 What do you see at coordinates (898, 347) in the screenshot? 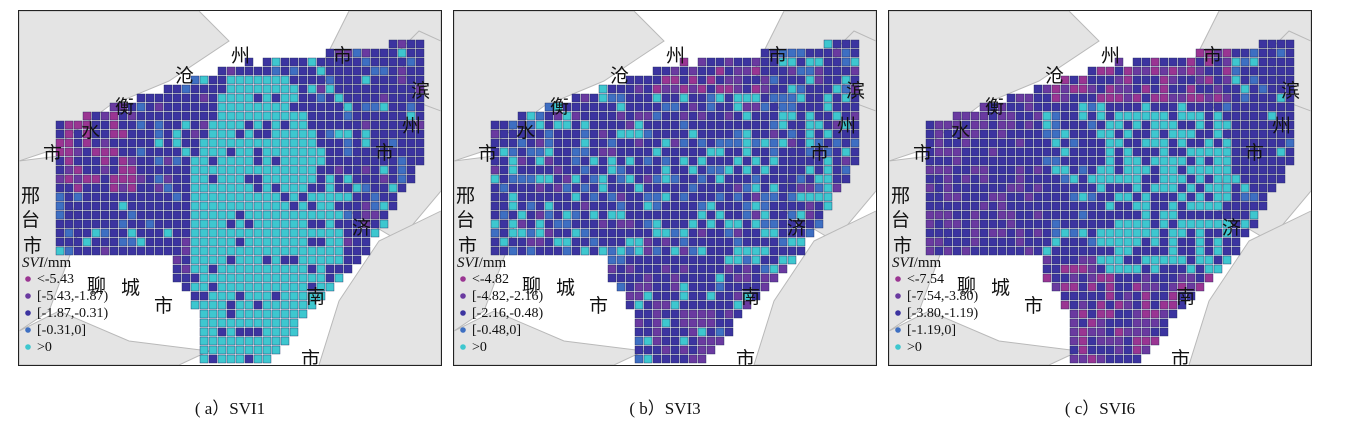
I see `legend-swatch` at bounding box center [898, 347].